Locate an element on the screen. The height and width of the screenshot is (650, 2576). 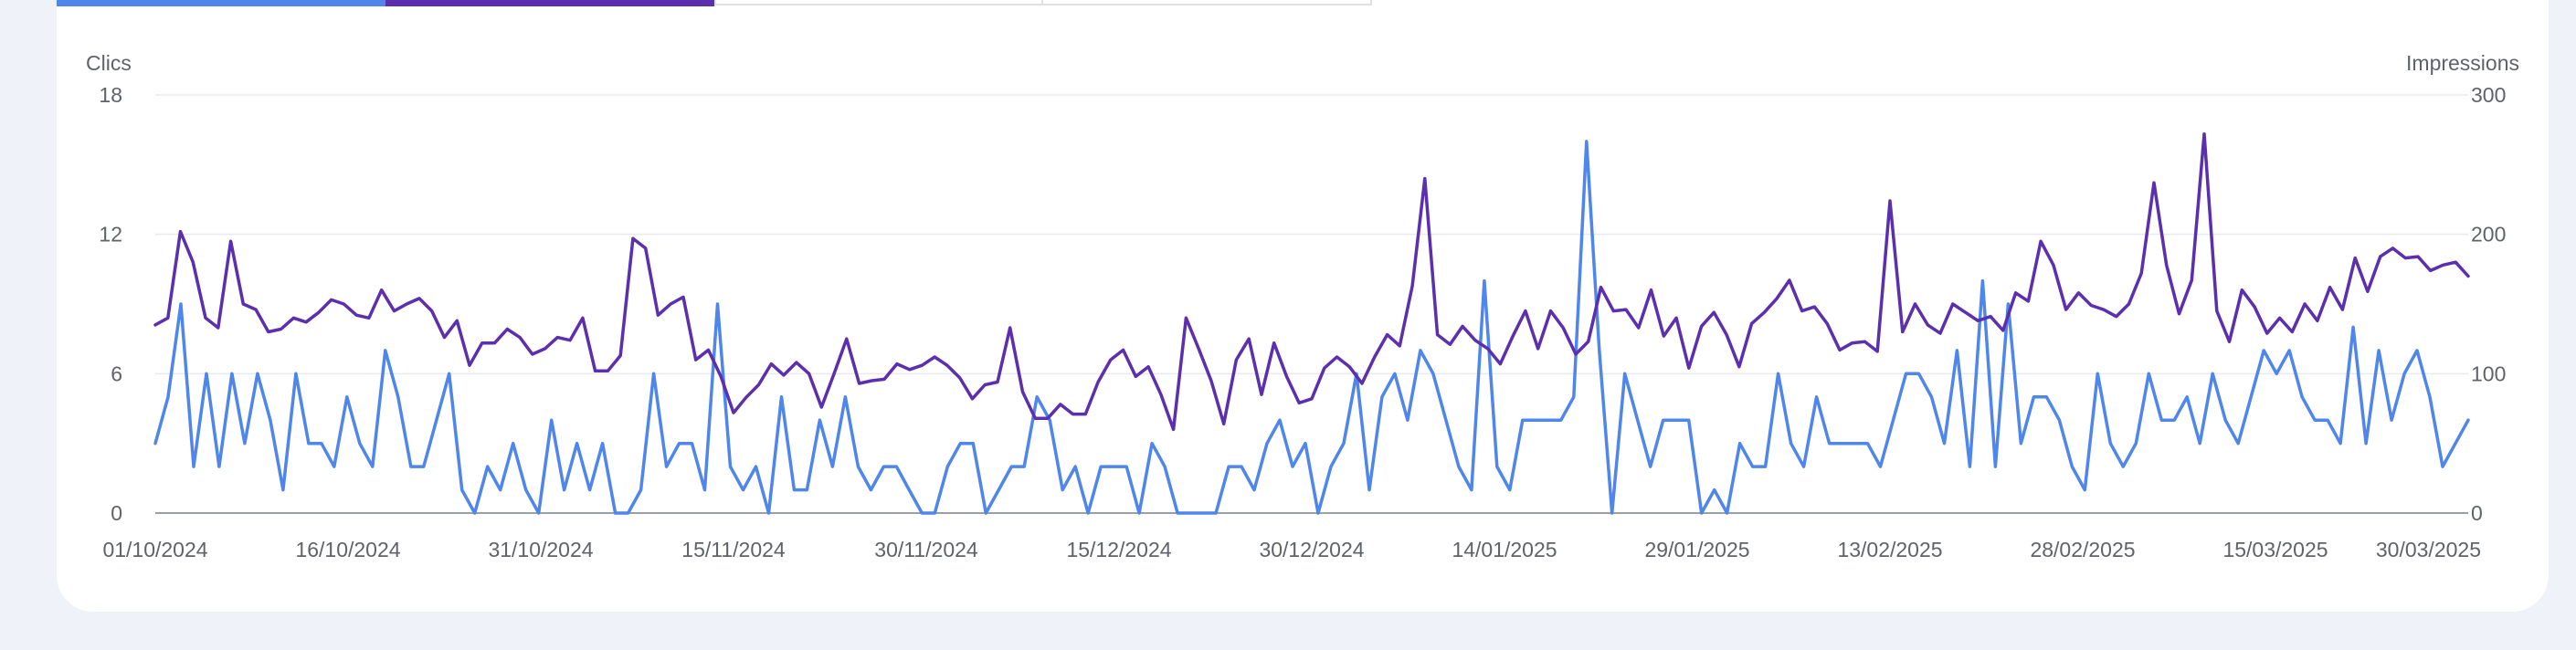
right-tick-label: 200 is located at coordinates (2488, 234).